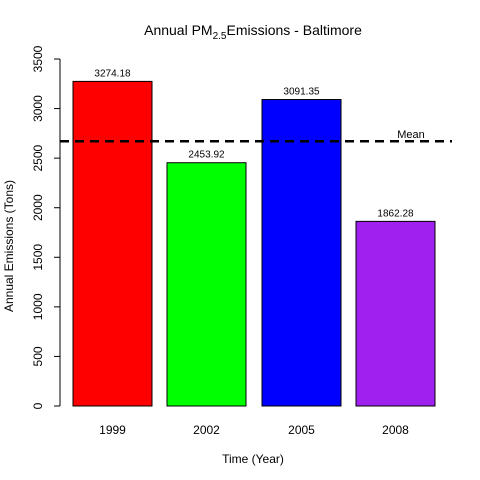 The height and width of the screenshot is (480, 480). Describe the element at coordinates (411, 135) in the screenshot. I see `mean-label: Mean` at that location.